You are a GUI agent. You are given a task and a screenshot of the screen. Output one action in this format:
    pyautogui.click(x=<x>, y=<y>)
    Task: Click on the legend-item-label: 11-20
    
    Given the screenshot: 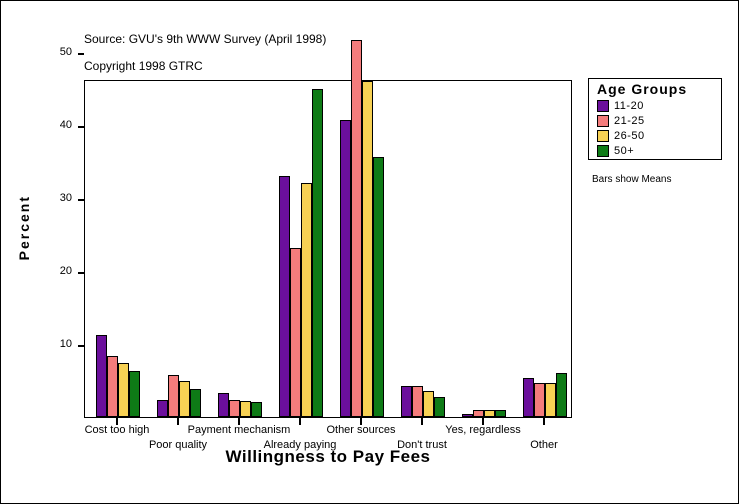 What is the action you would take?
    pyautogui.click(x=629, y=106)
    